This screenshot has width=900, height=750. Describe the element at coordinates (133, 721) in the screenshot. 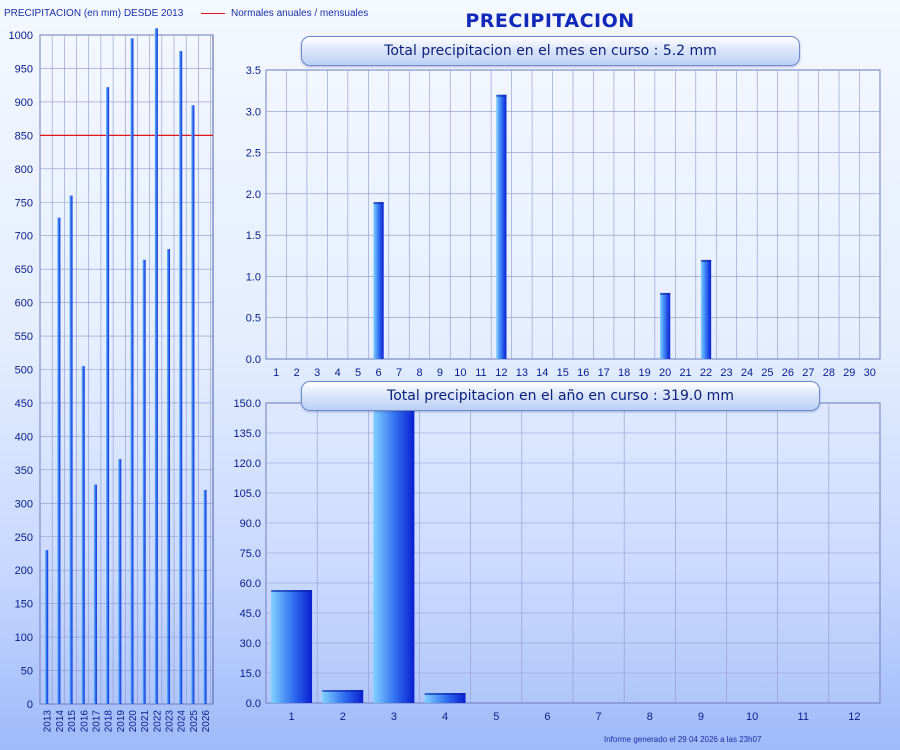

I see `x-tick-label: 2020` at that location.